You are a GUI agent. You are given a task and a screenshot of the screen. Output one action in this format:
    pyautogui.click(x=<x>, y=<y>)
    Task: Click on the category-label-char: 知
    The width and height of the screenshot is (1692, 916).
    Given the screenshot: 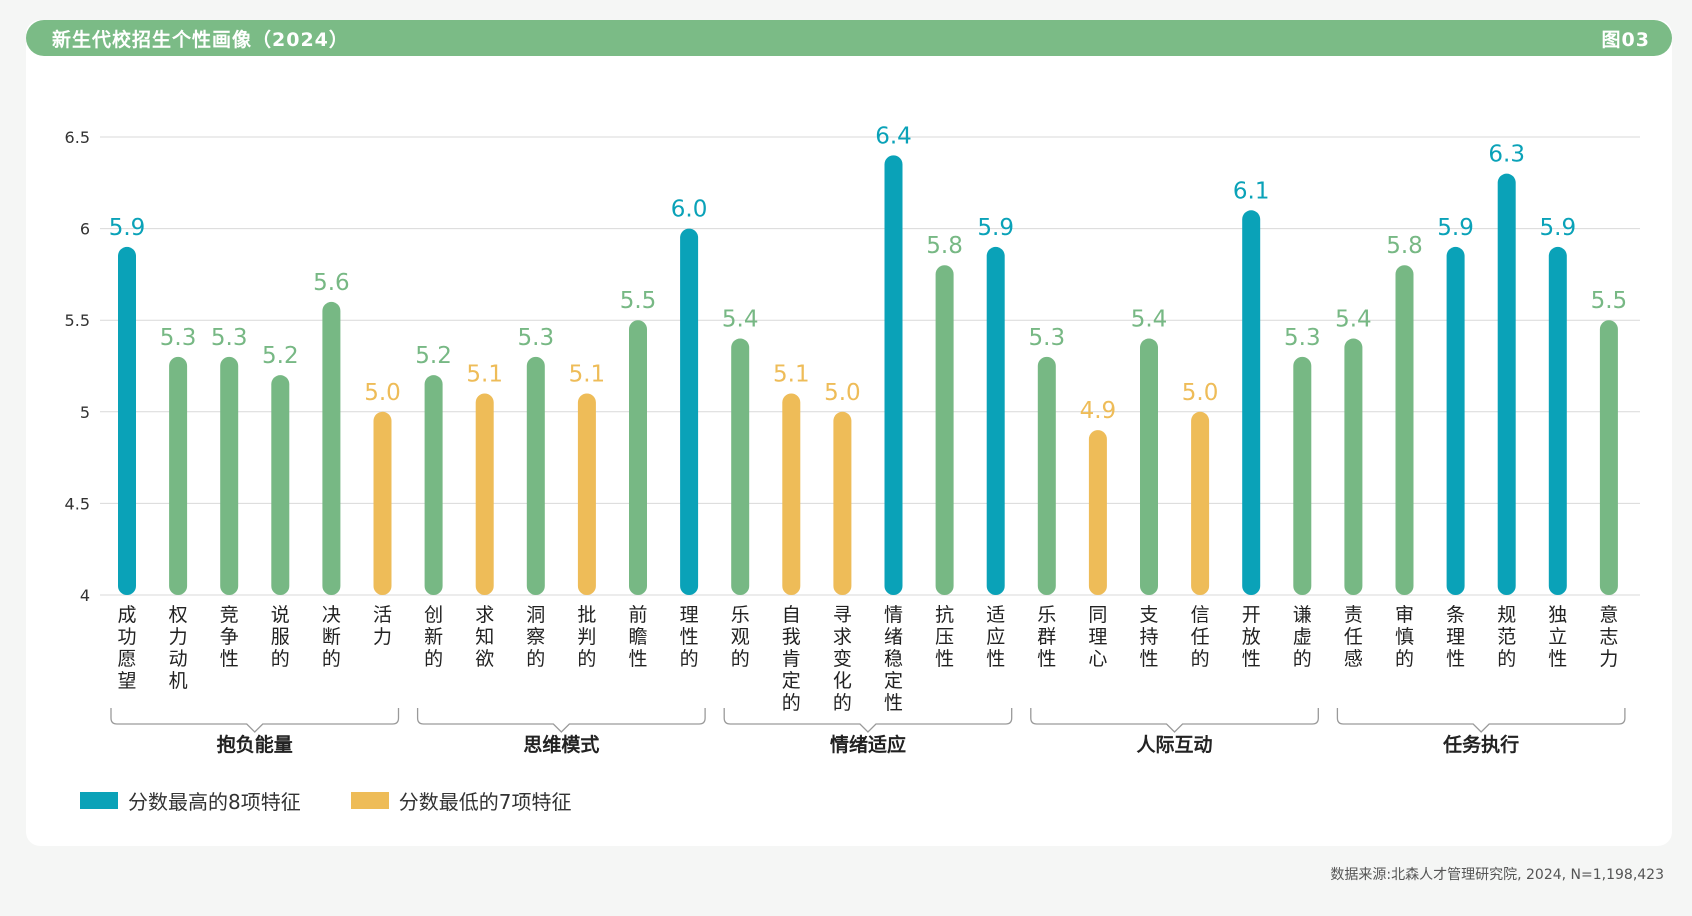 What is the action you would take?
    pyautogui.click(x=484, y=637)
    